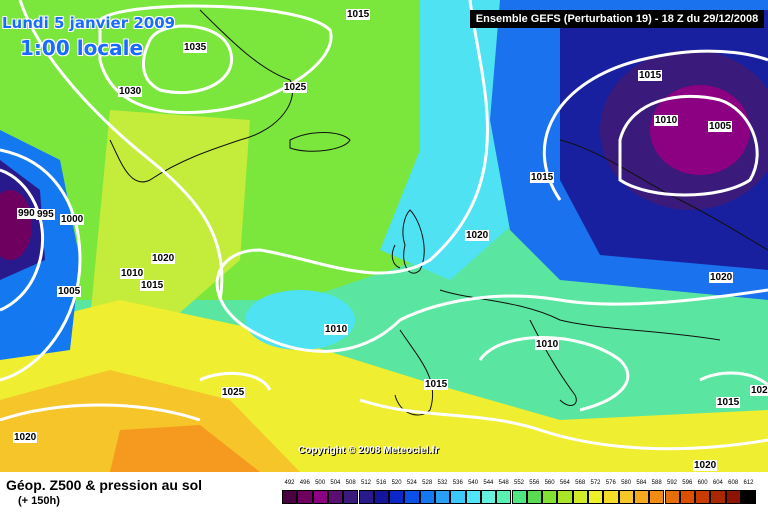 This screenshot has width=768, height=512. Describe the element at coordinates (473, 483) in the screenshot. I see `legend-value-label: 540` at that location.